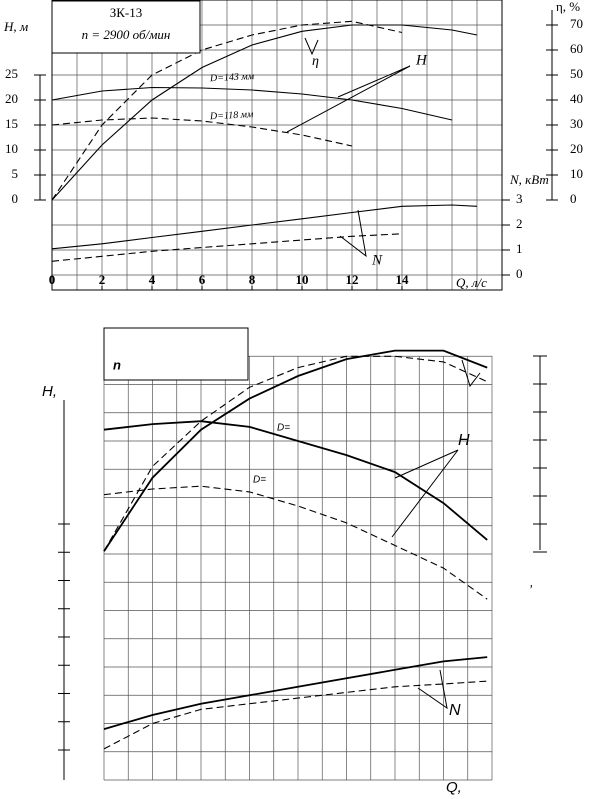 This screenshot has width=597, height=799. I want to click on y2-tick-label: 30, so click(576, 123).